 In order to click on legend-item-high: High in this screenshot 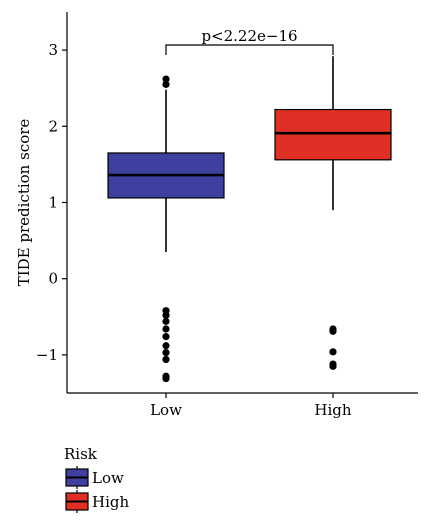, I will do `click(97, 501)`.